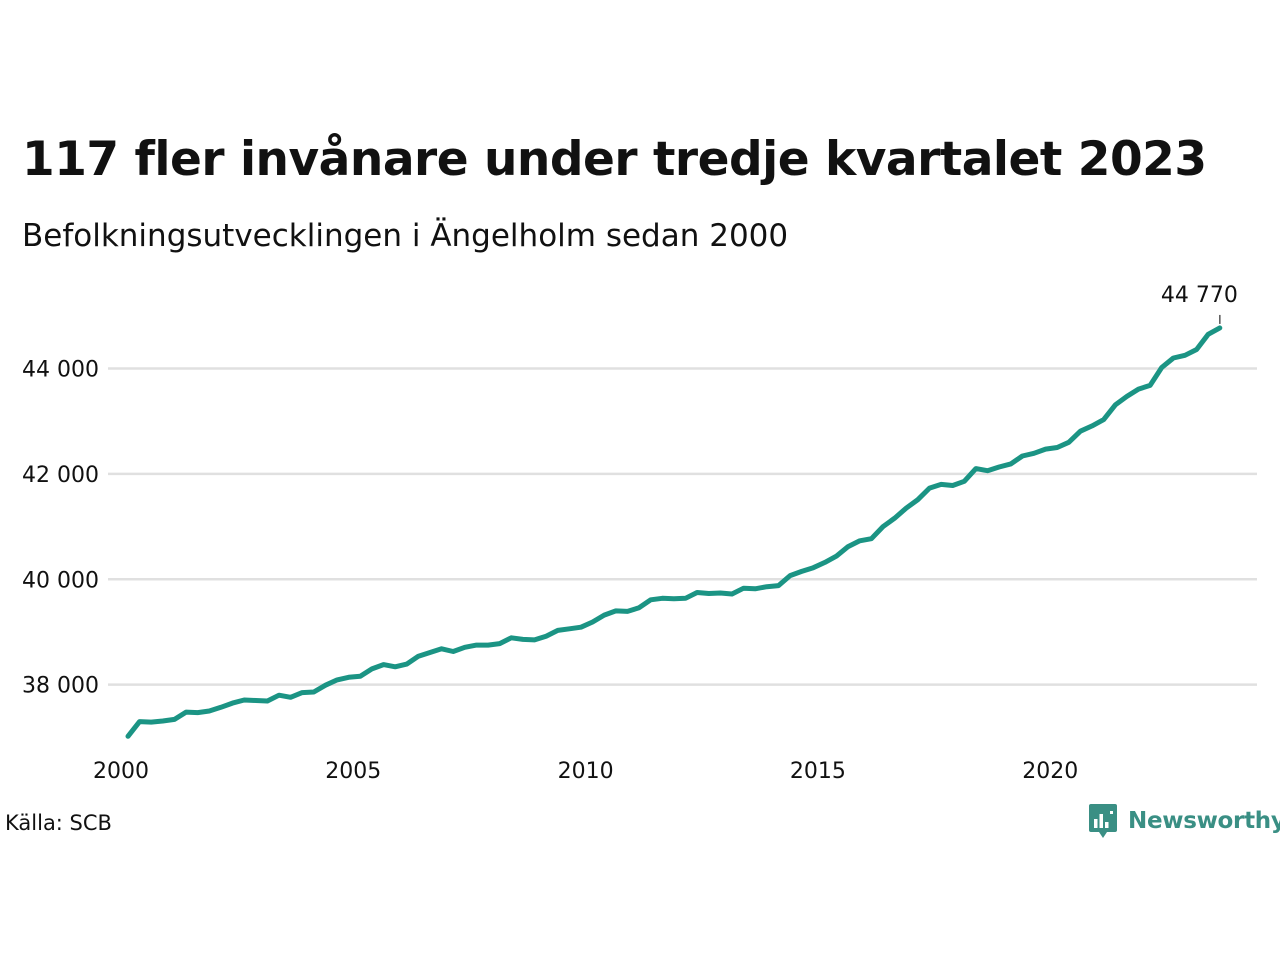  What do you see at coordinates (586, 771) in the screenshot?
I see `x-tick-label: 2010` at bounding box center [586, 771].